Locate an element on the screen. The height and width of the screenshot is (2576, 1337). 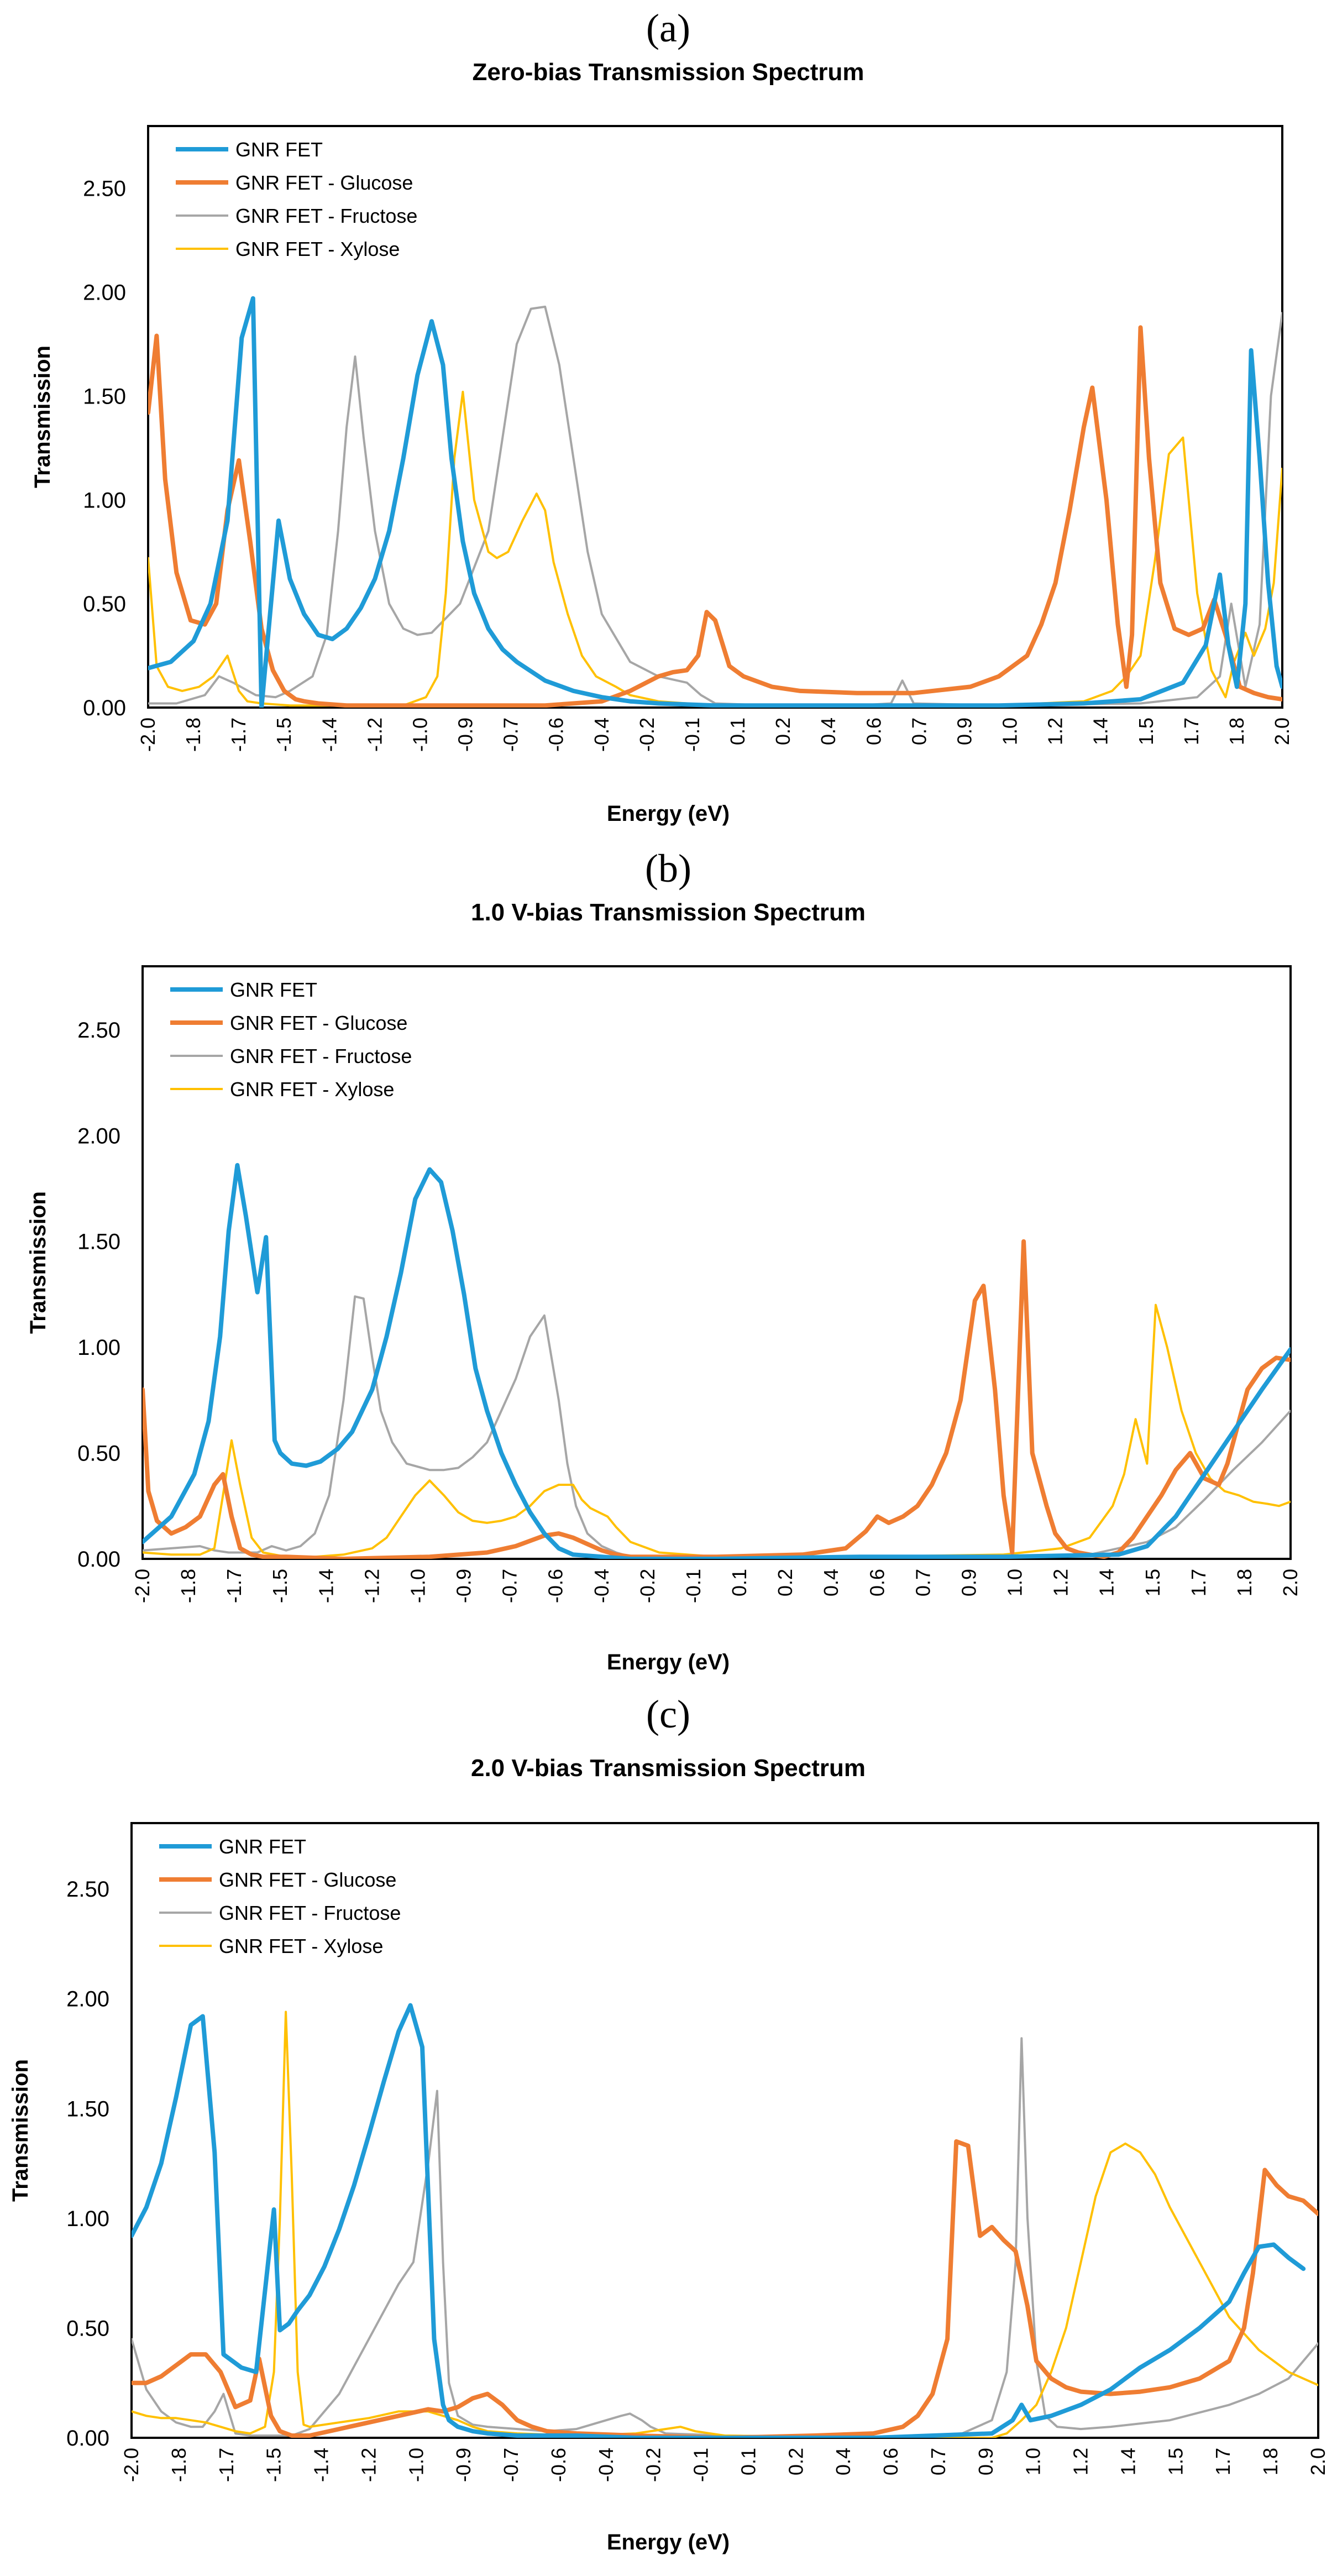
series-line-fructose is located at coordinates (725, 2237).